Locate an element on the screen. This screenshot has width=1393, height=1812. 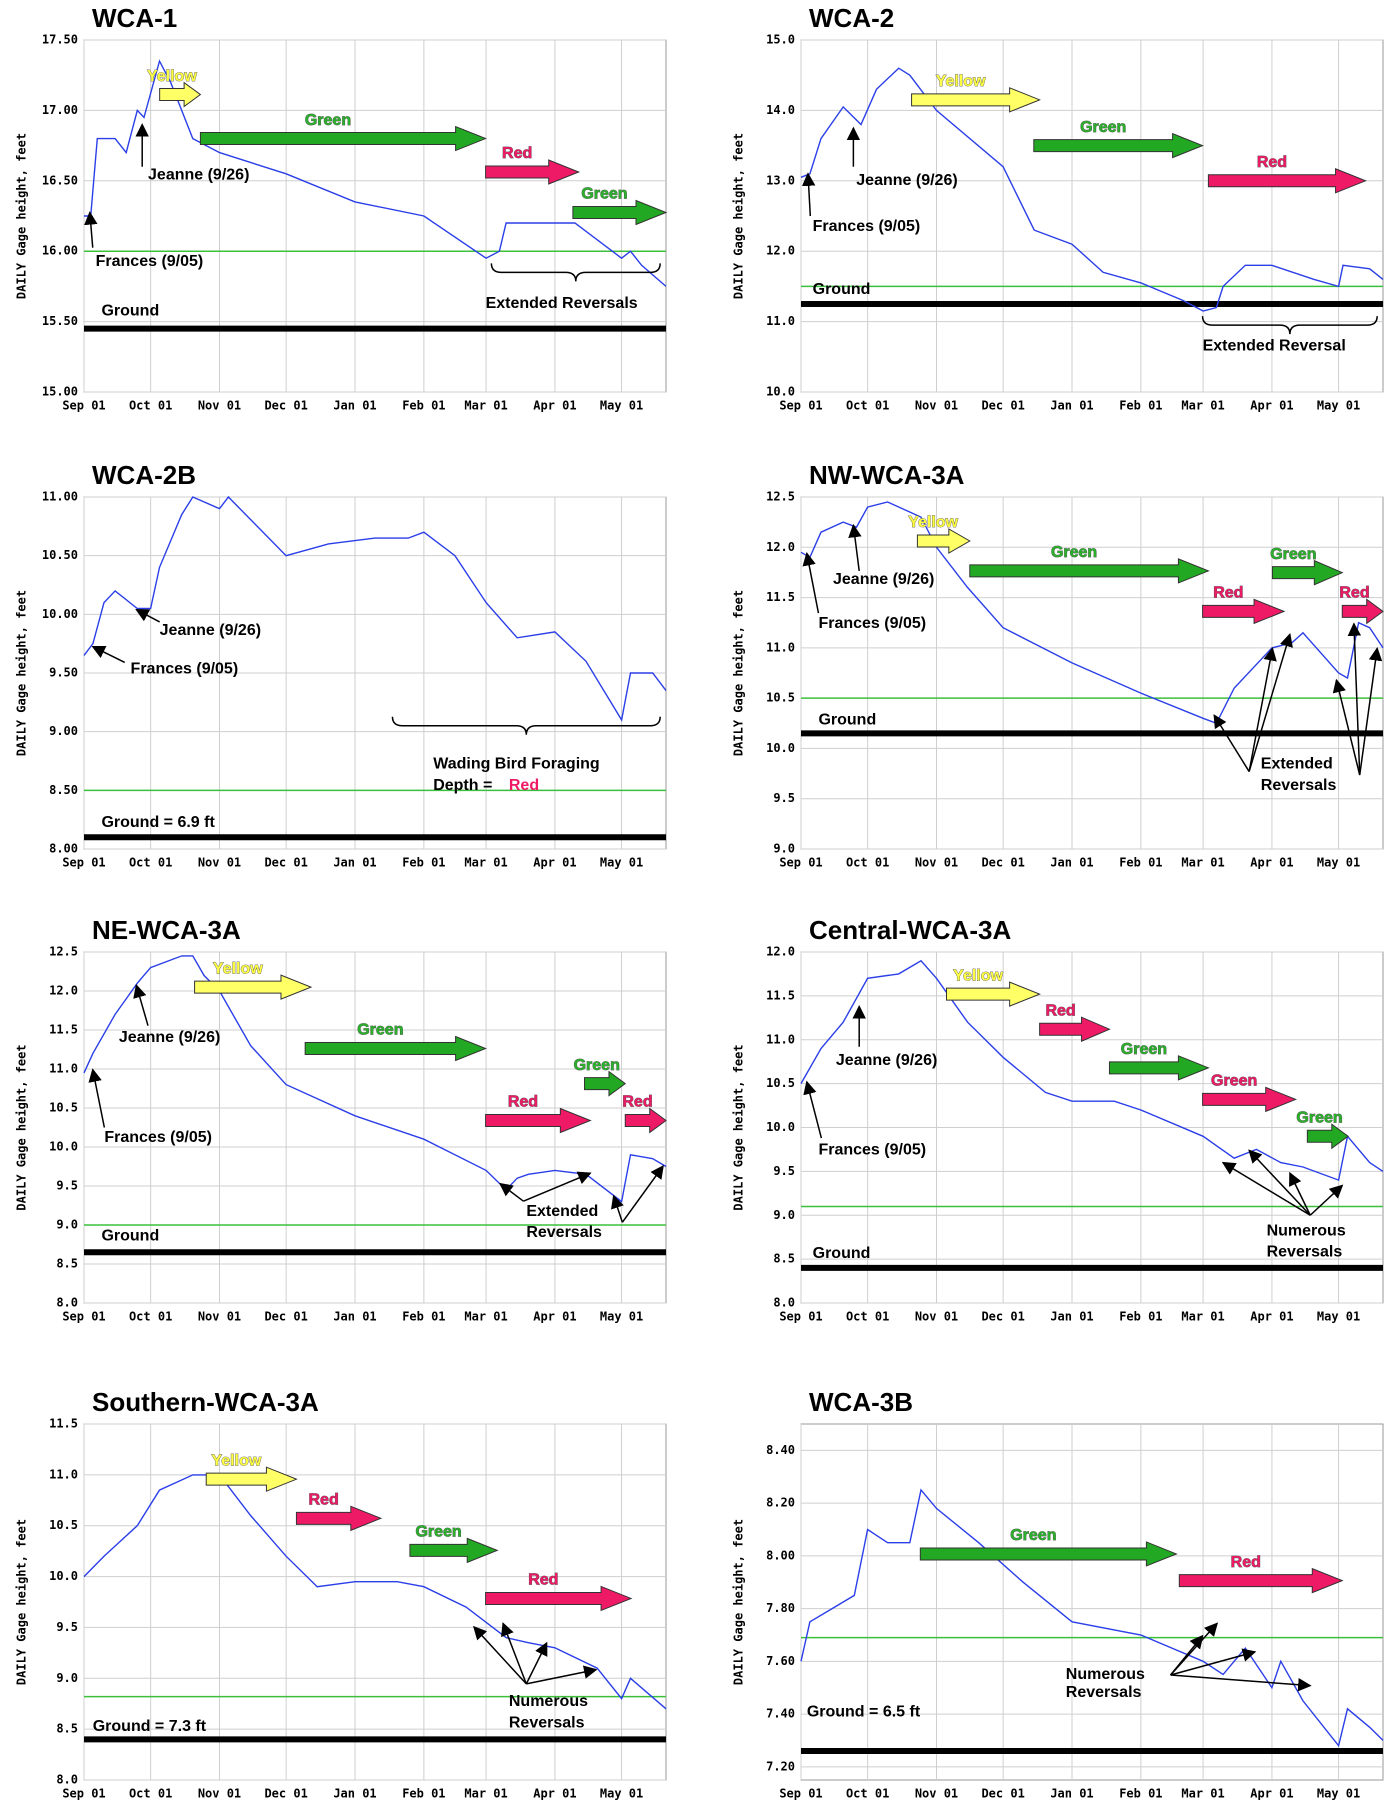
chart-title: WCA-2B is located at coordinates (144, 475).